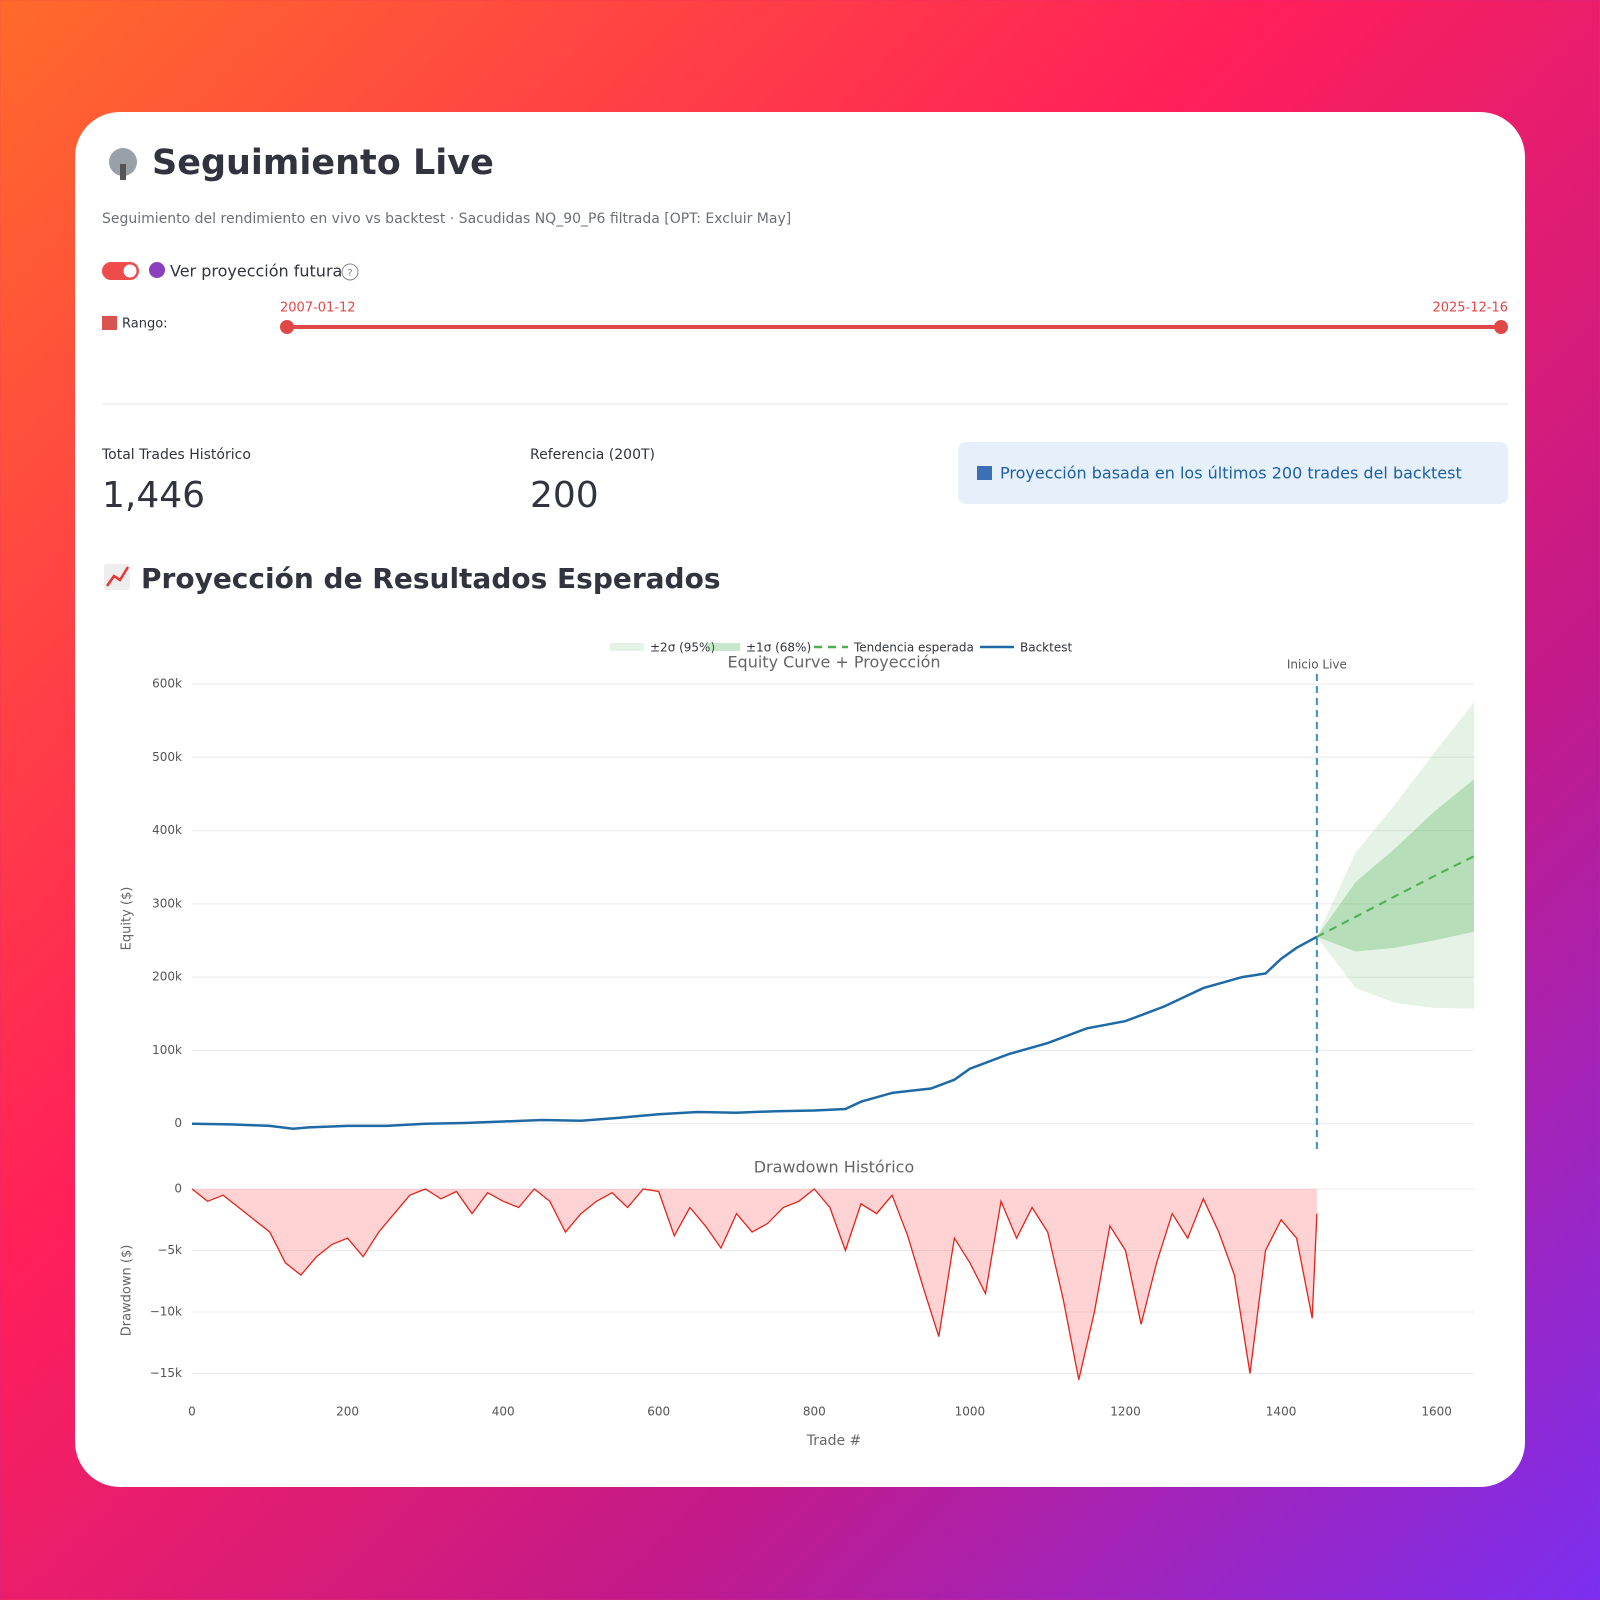 This screenshot has width=1600, height=1600. What do you see at coordinates (1046, 648) in the screenshot?
I see `legend-label: Backtest` at bounding box center [1046, 648].